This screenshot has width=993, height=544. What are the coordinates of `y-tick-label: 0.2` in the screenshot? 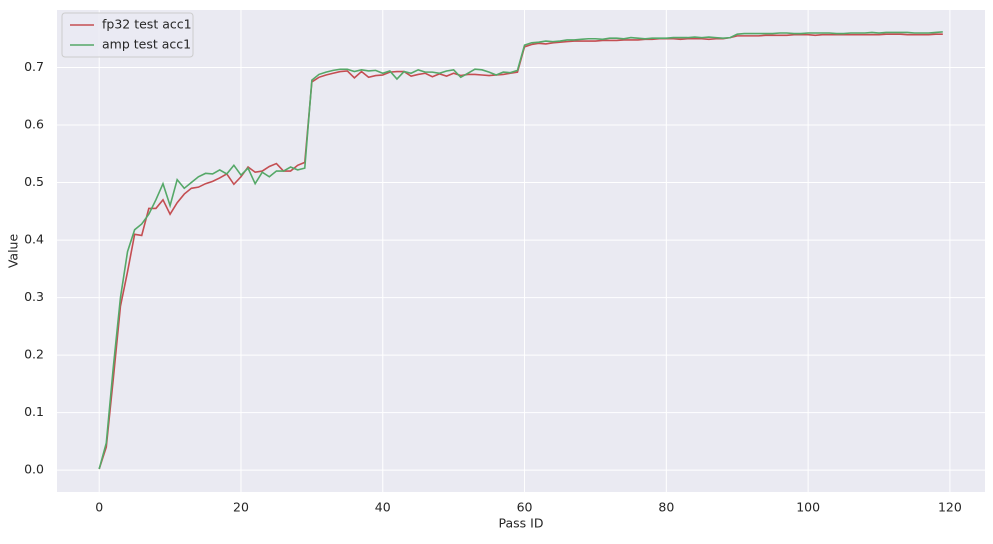 It's located at (34, 354).